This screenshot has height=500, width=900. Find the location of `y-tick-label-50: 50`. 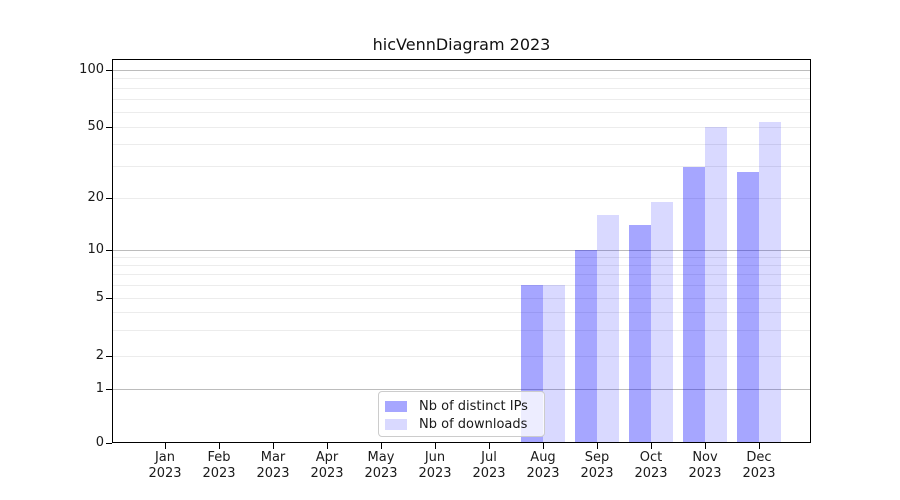

y-tick-label-50: 50 is located at coordinates (95, 126).